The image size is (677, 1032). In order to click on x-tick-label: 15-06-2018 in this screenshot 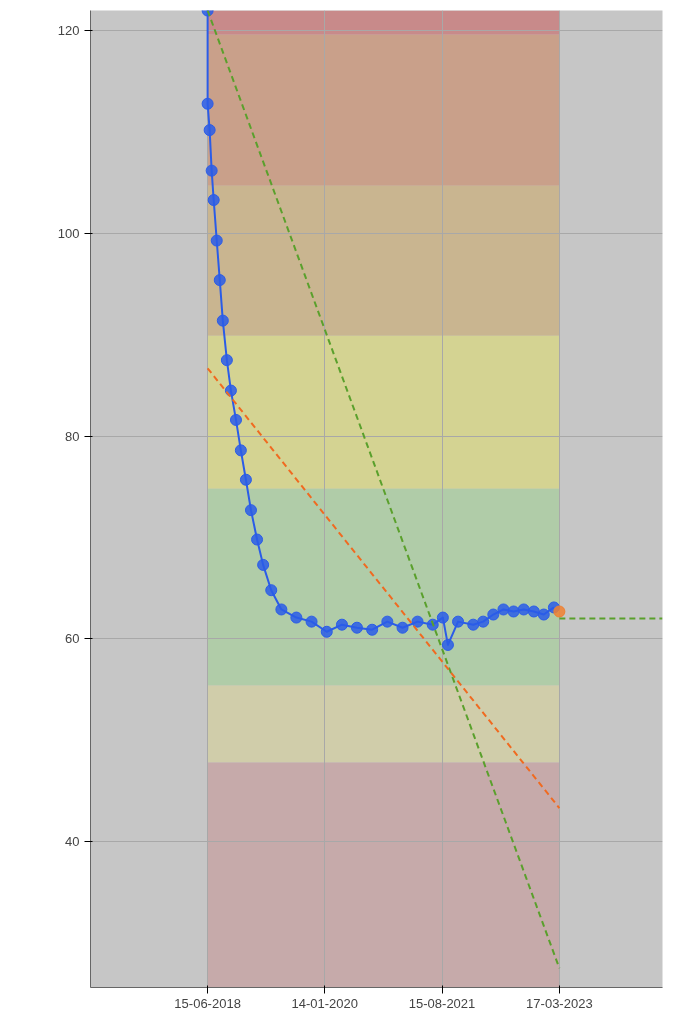, I will do `click(207, 1003)`.